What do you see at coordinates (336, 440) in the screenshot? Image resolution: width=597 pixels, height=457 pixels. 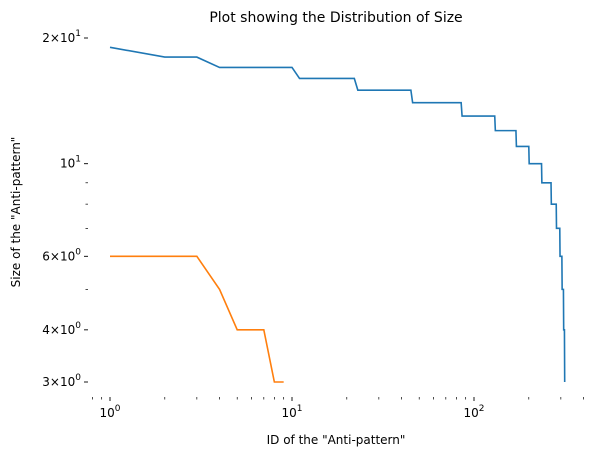 I see `x-axis-label: ID of the "Anti-pattern"` at bounding box center [336, 440].